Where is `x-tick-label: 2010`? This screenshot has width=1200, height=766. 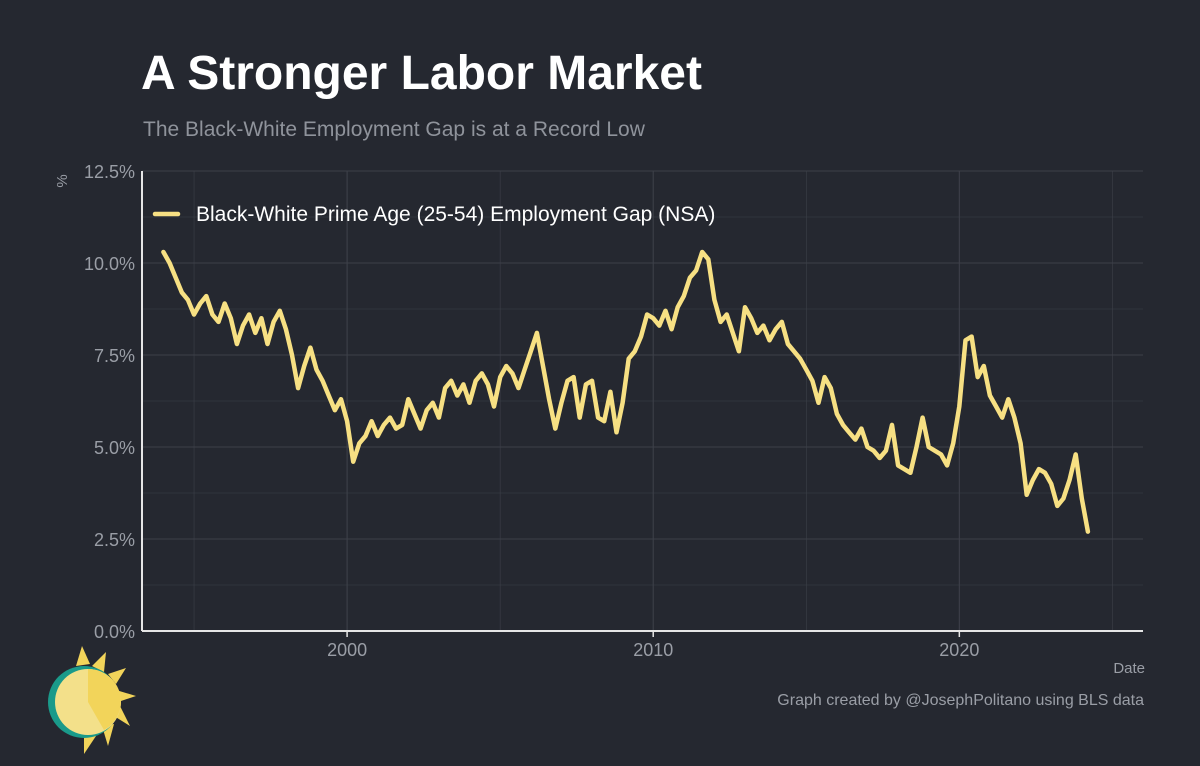
x-tick-label: 2010 is located at coordinates (653, 650).